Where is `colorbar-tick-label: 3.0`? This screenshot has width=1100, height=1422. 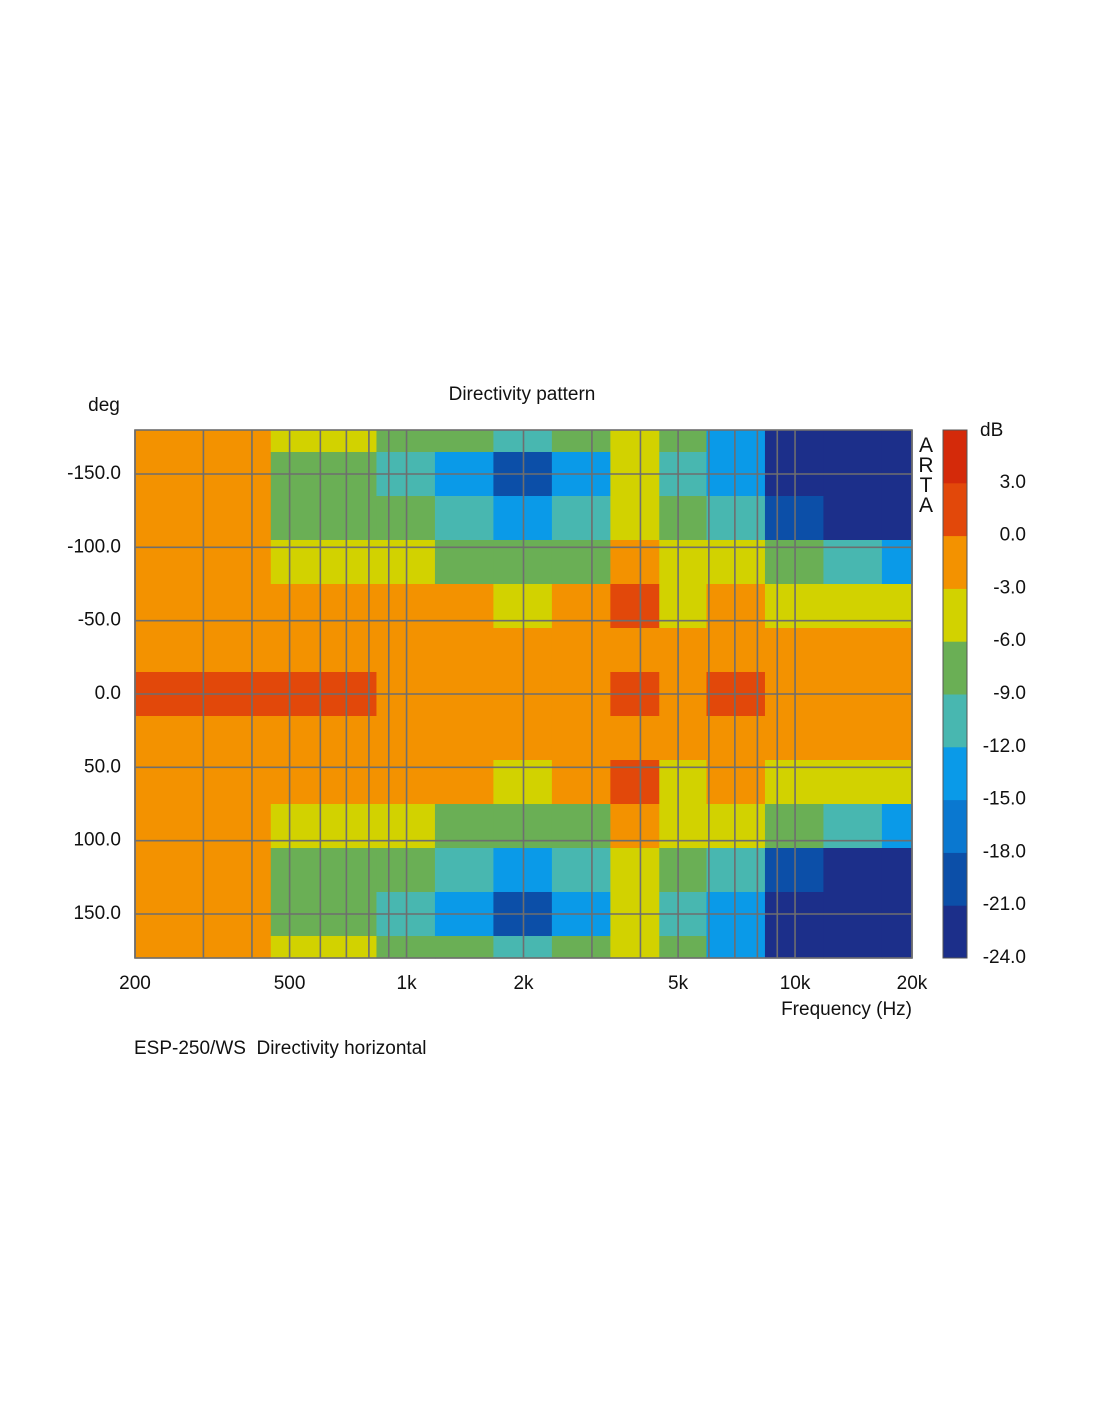 colorbar-tick-label: 3.0 is located at coordinates (1013, 482).